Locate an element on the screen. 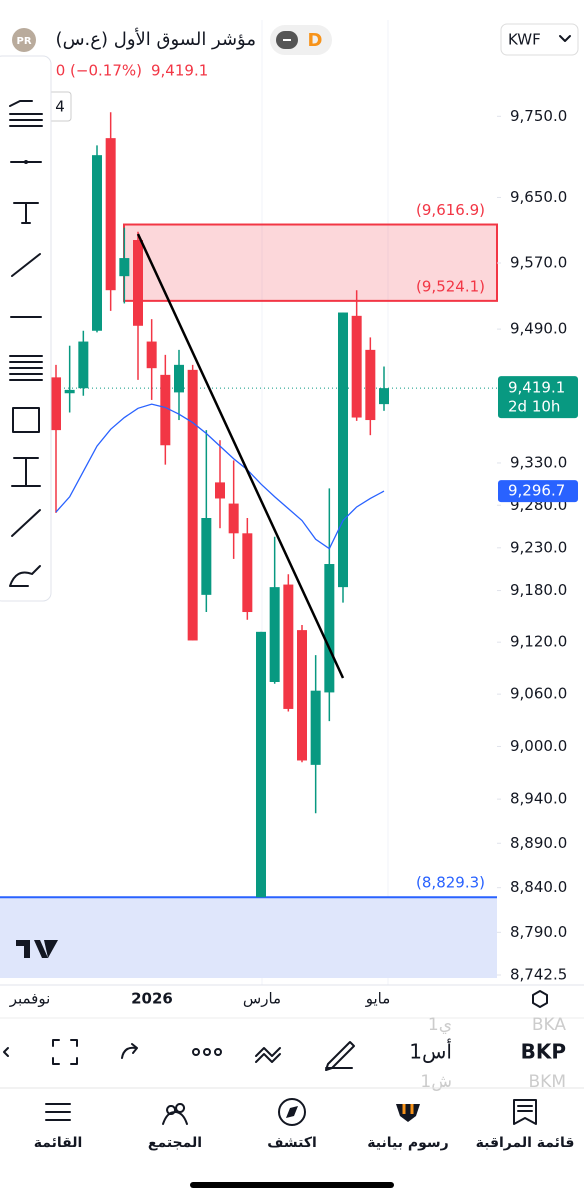 The width and height of the screenshot is (584, 1200). nav-label: اكتشف is located at coordinates (292, 1143).